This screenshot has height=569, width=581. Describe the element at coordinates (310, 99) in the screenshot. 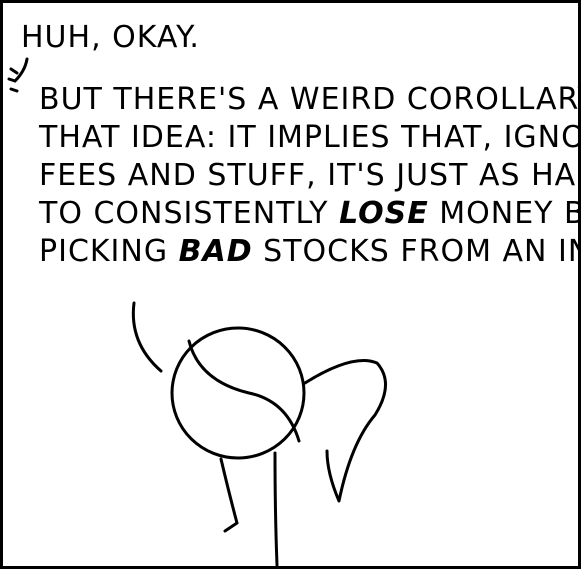

I see `speech-line-1: BUT THERE'S A WEIRD COROLLARY TO` at that location.